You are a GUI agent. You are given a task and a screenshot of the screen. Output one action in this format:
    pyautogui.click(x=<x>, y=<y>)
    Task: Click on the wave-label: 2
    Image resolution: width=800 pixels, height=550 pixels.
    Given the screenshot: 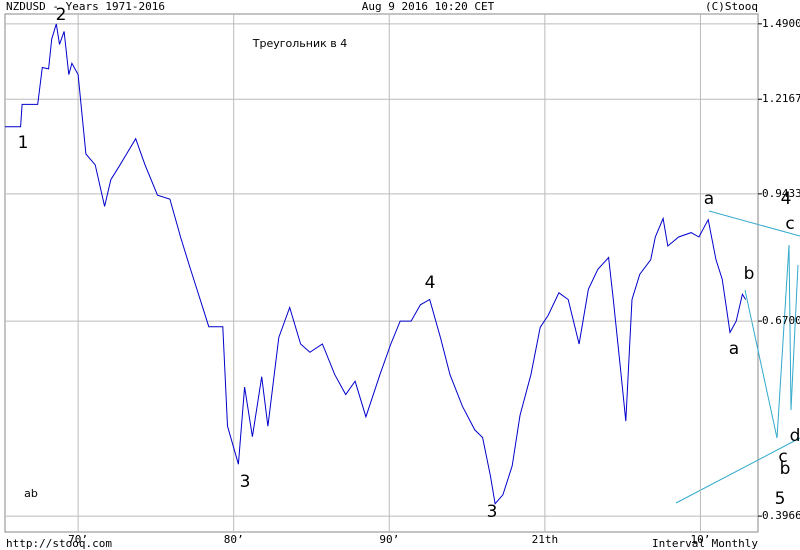 What is the action you would take?
    pyautogui.click(x=61, y=15)
    